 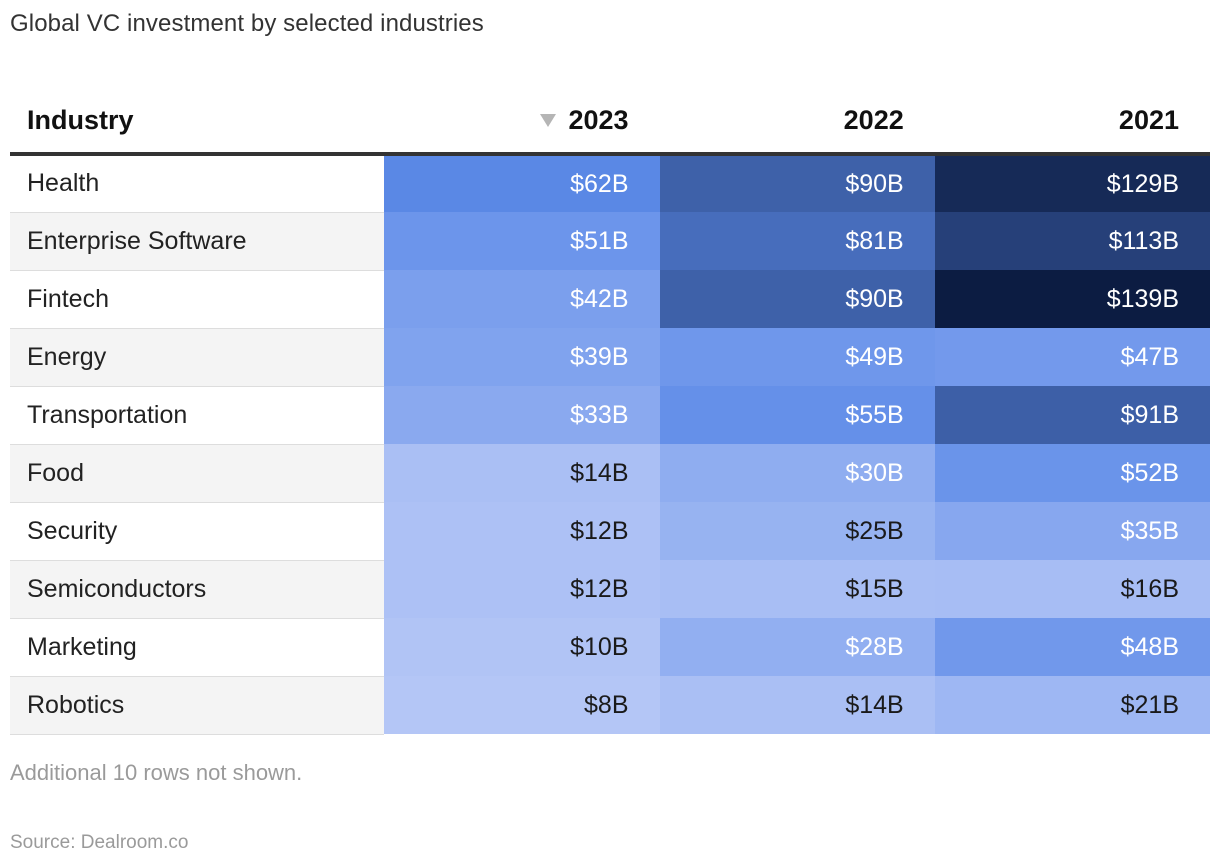 What do you see at coordinates (522, 122) in the screenshot?
I see `column-header-2023: 2023` at bounding box center [522, 122].